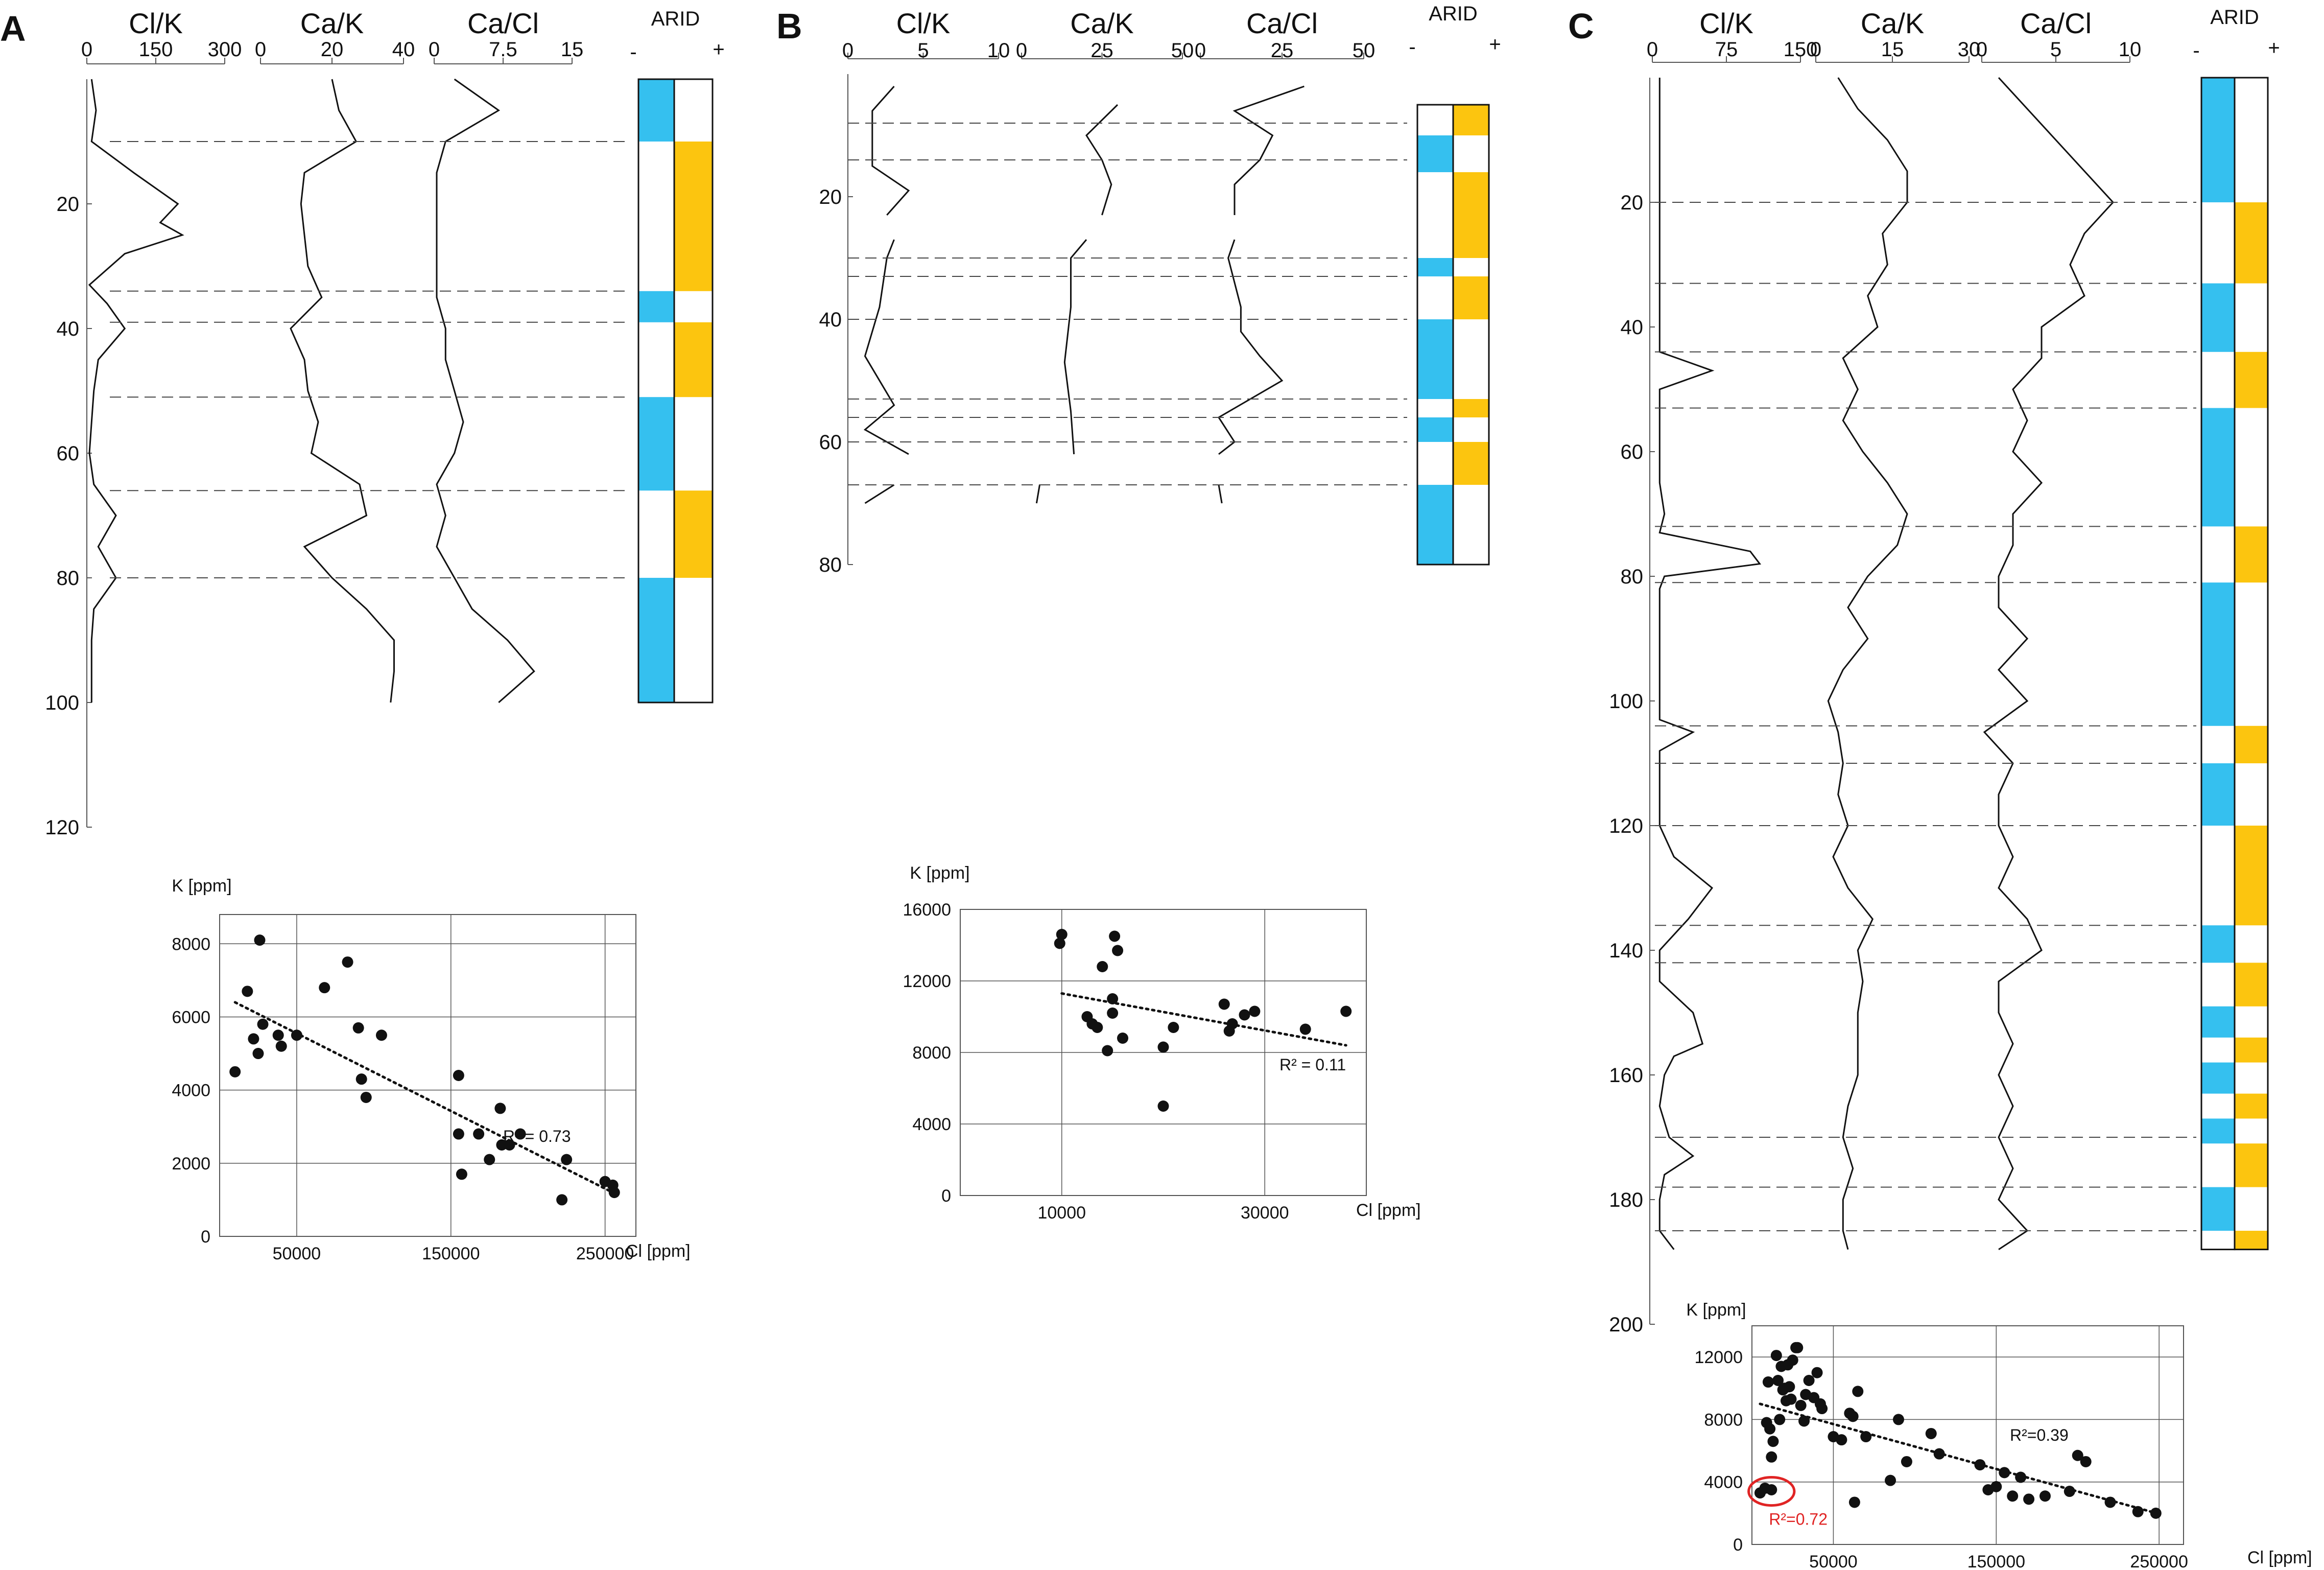 This screenshot has height=1570, width=2324. I want to click on scatter-xtick-label: 150000, so click(451, 1253).